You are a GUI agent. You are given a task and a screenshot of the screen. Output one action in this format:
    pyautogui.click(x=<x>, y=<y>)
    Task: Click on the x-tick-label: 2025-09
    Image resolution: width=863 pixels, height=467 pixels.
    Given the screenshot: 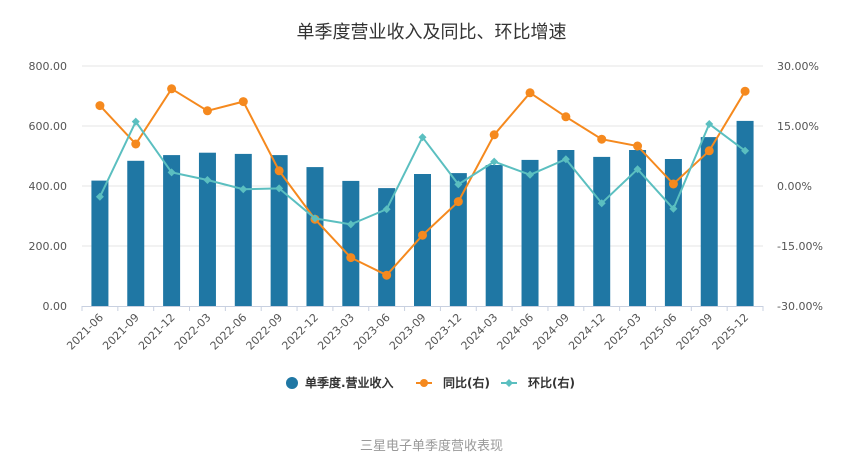 What is the action you would take?
    pyautogui.click(x=695, y=332)
    